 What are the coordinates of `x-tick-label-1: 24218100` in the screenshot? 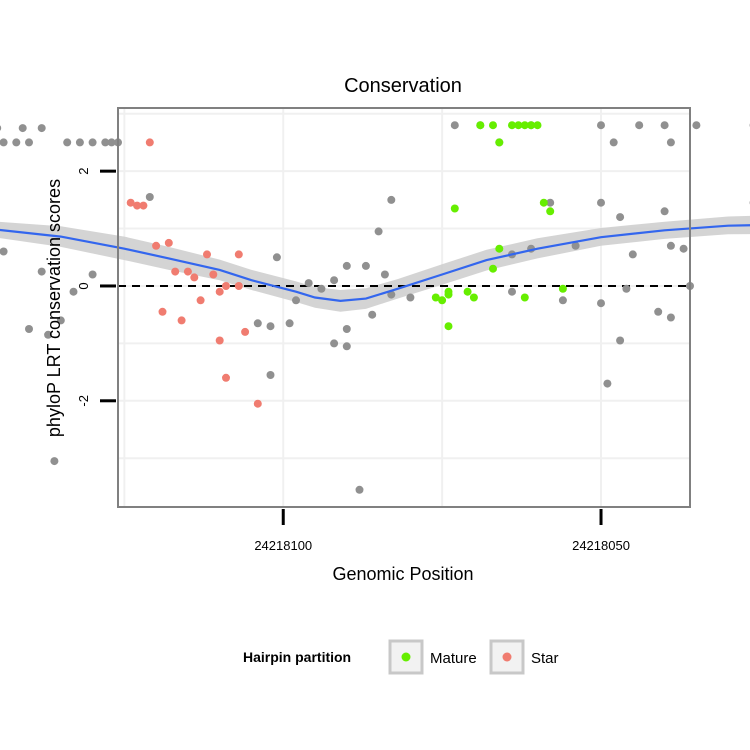 It's located at (283, 545).